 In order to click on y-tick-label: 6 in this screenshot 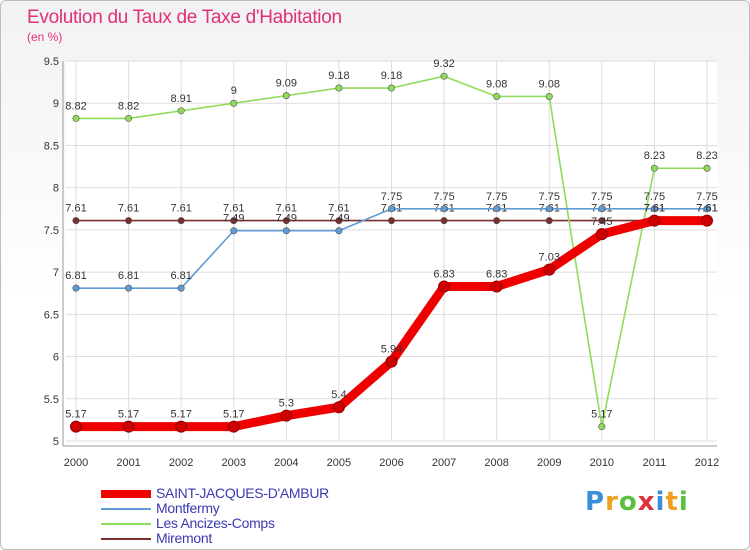, I will do `click(56, 358)`.